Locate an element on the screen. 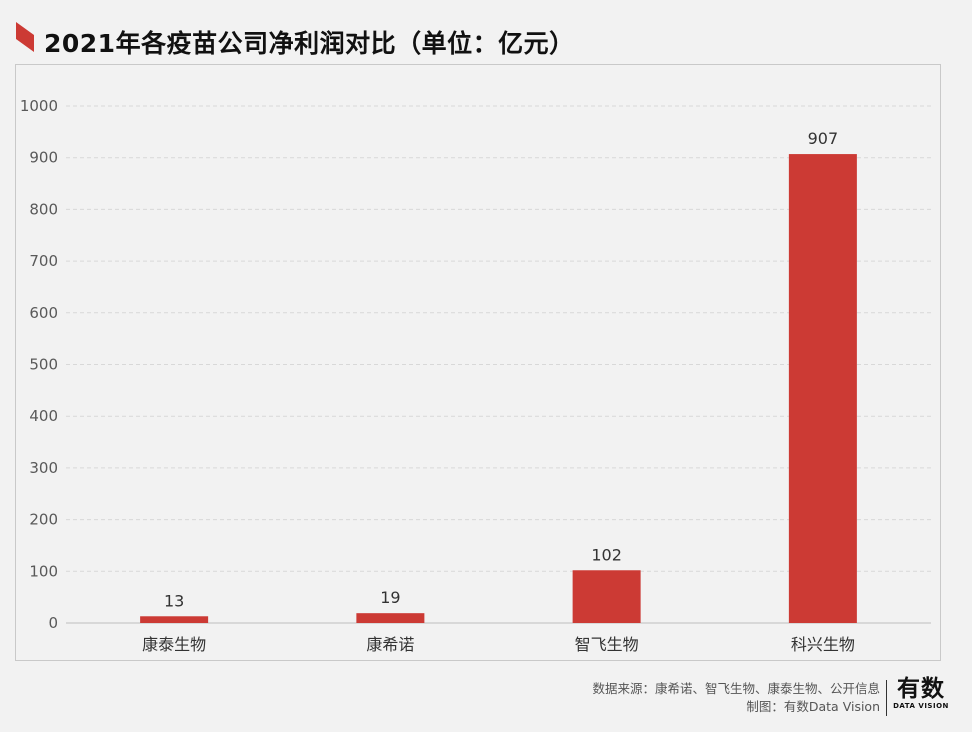  logo-text: 有数 is located at coordinates (921, 689).